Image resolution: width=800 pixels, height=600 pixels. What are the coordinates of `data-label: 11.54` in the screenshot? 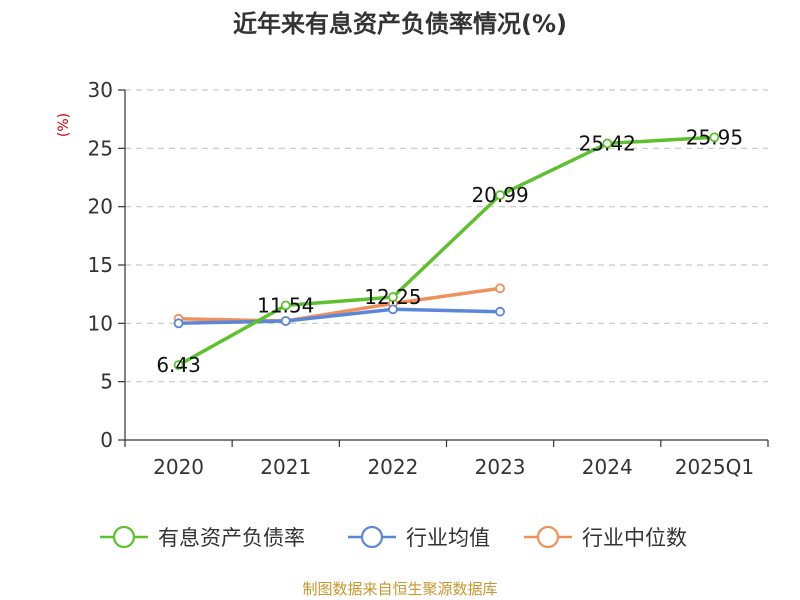 It's located at (285, 305).